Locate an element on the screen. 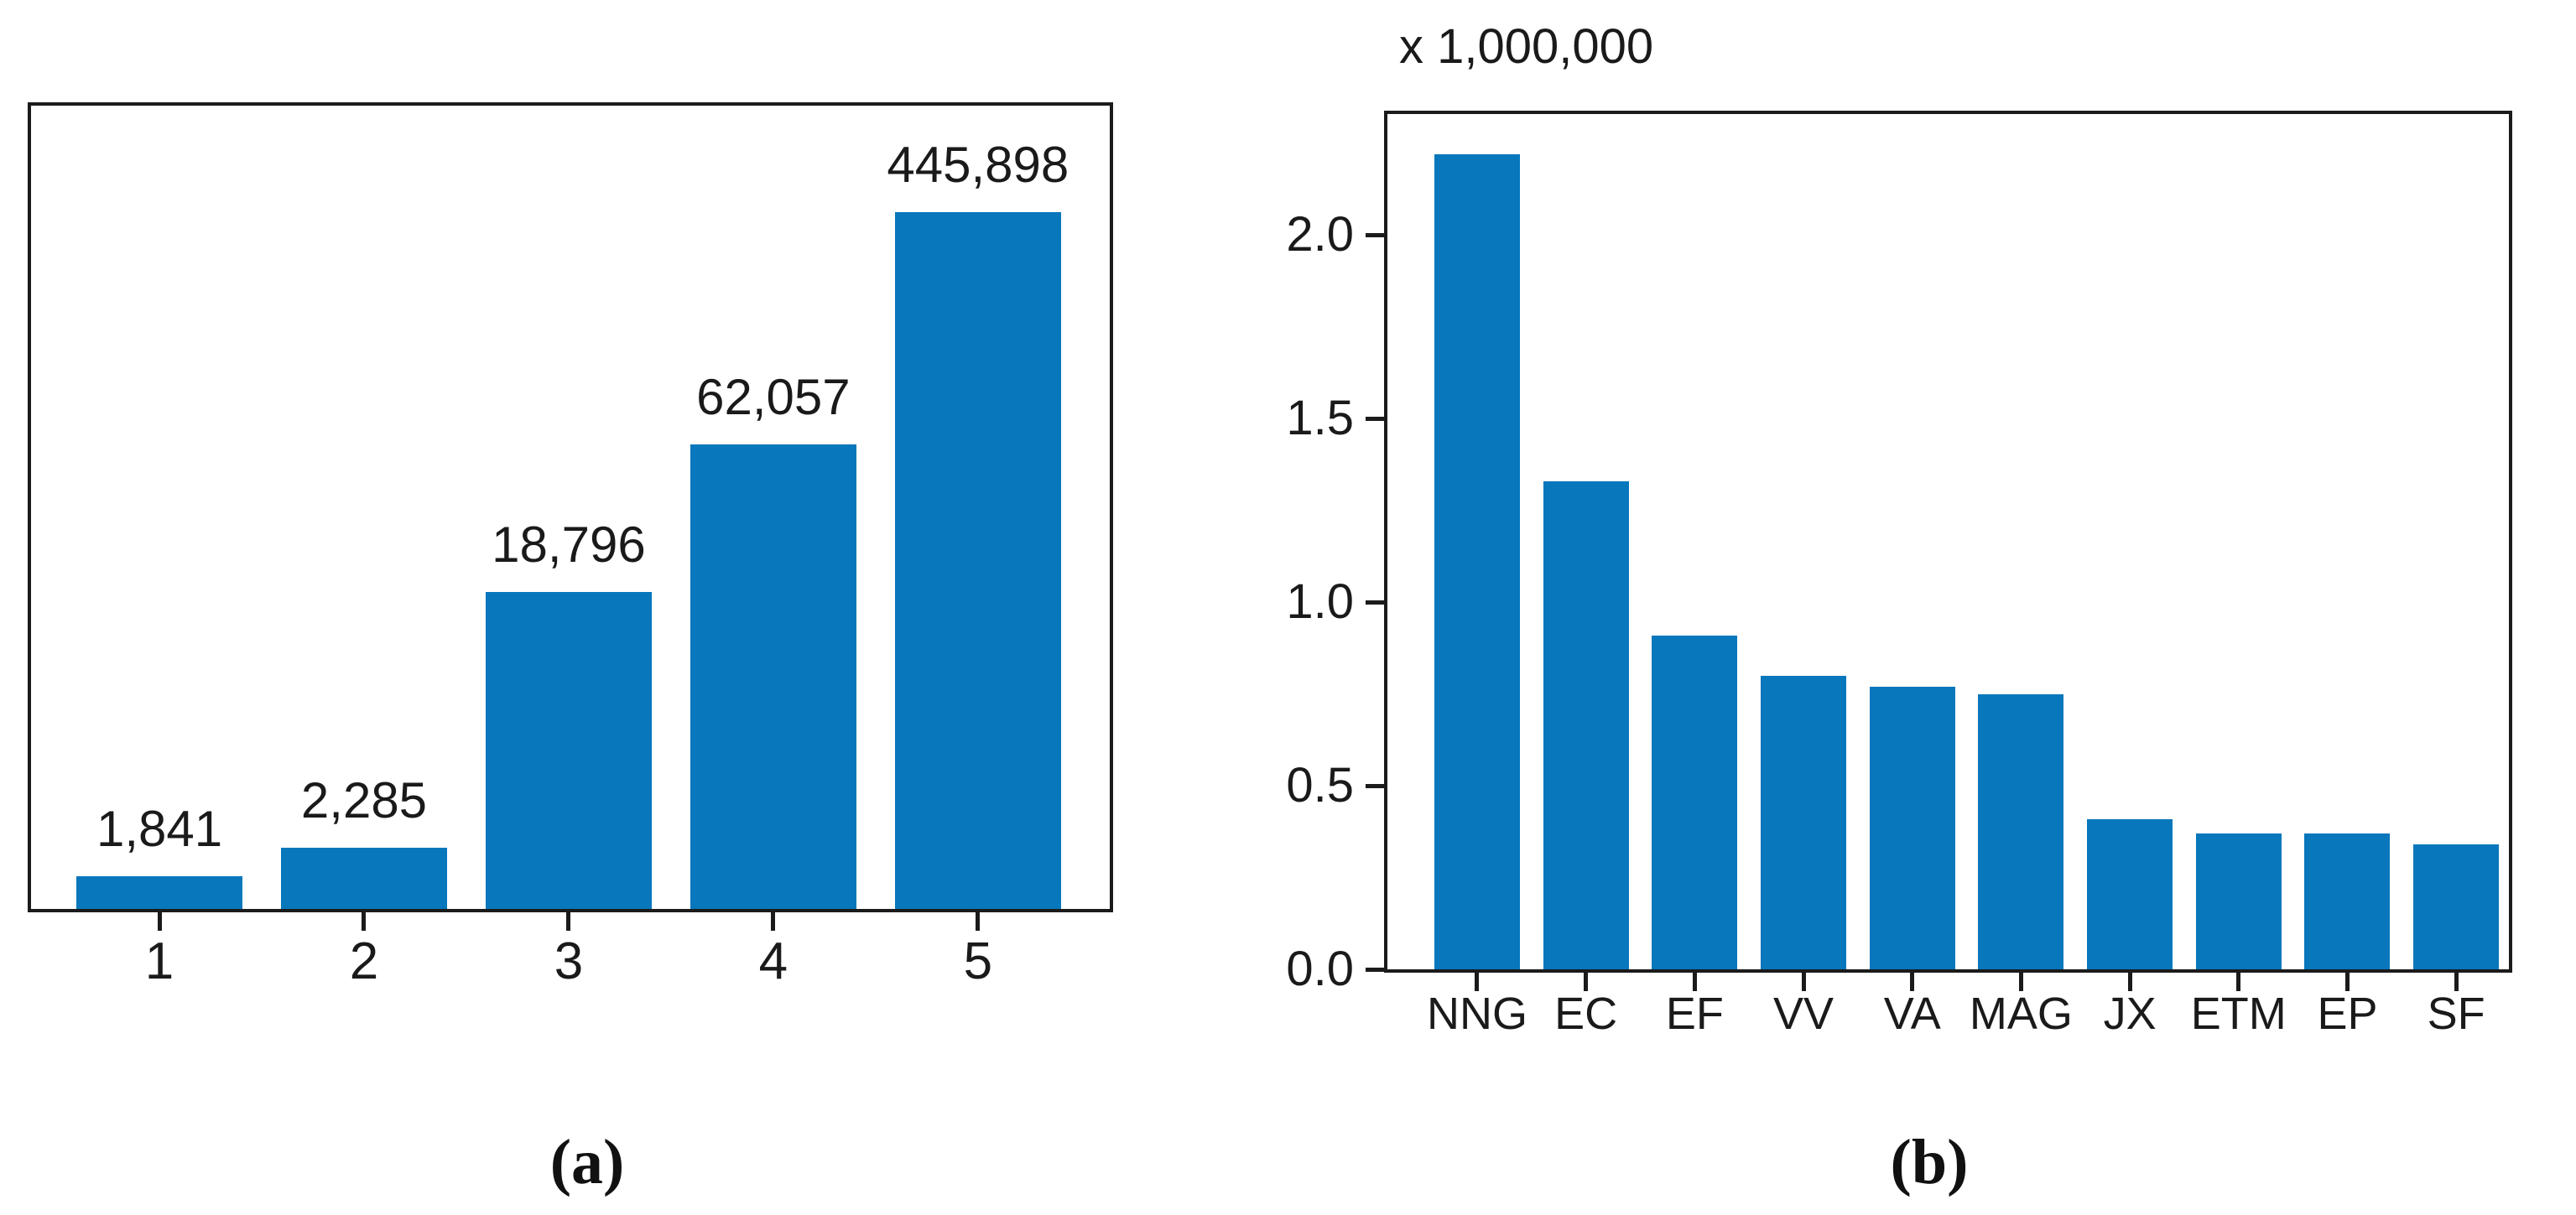 This screenshot has height=1215, width=2576. x-tick-label: MAG is located at coordinates (2021, 1014).